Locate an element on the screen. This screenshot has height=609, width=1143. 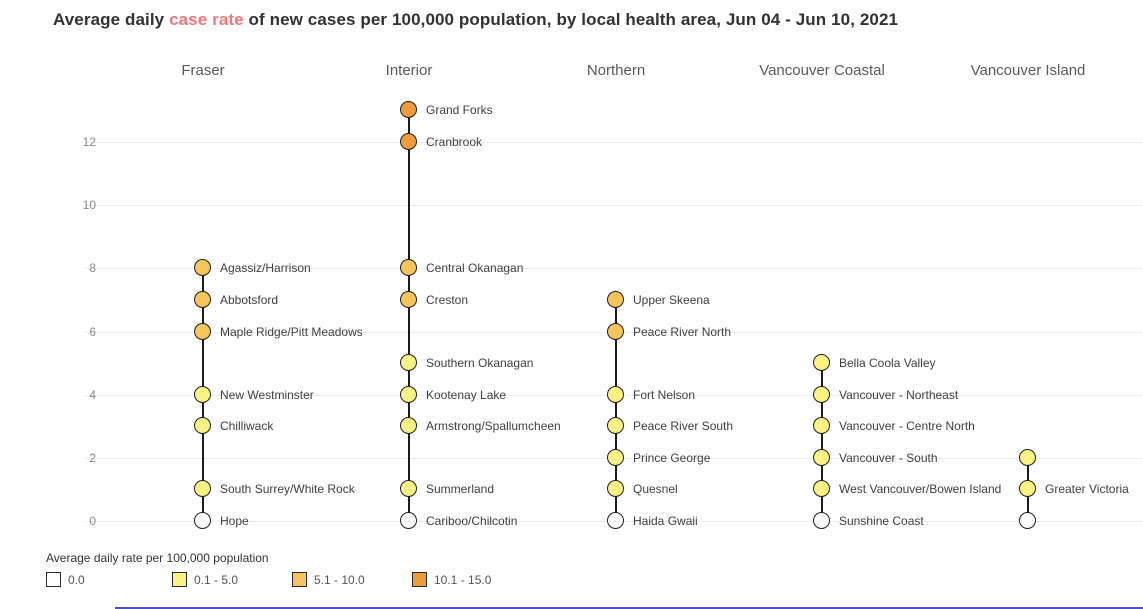
bottom-divider is located at coordinates (629, 608).